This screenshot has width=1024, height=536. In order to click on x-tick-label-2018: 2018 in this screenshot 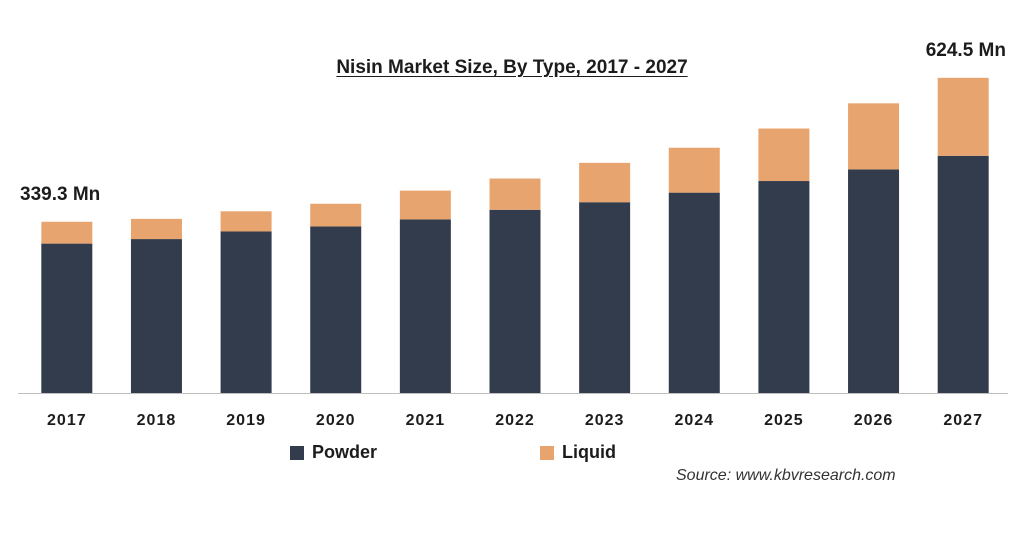, I will do `click(157, 420)`.